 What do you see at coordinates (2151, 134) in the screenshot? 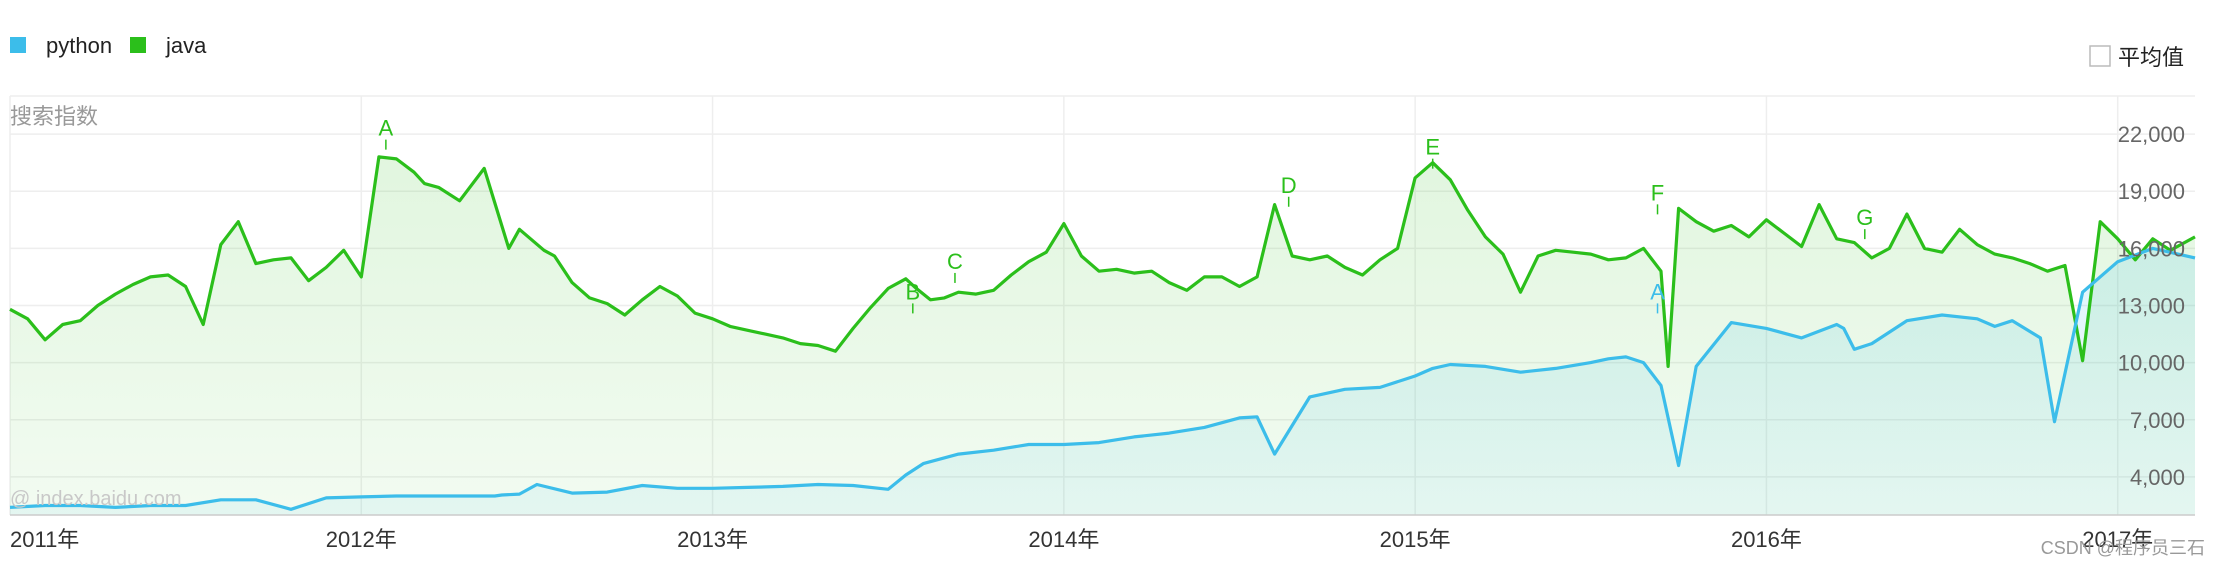
I see `y-tick-label: 22,000` at bounding box center [2151, 134].